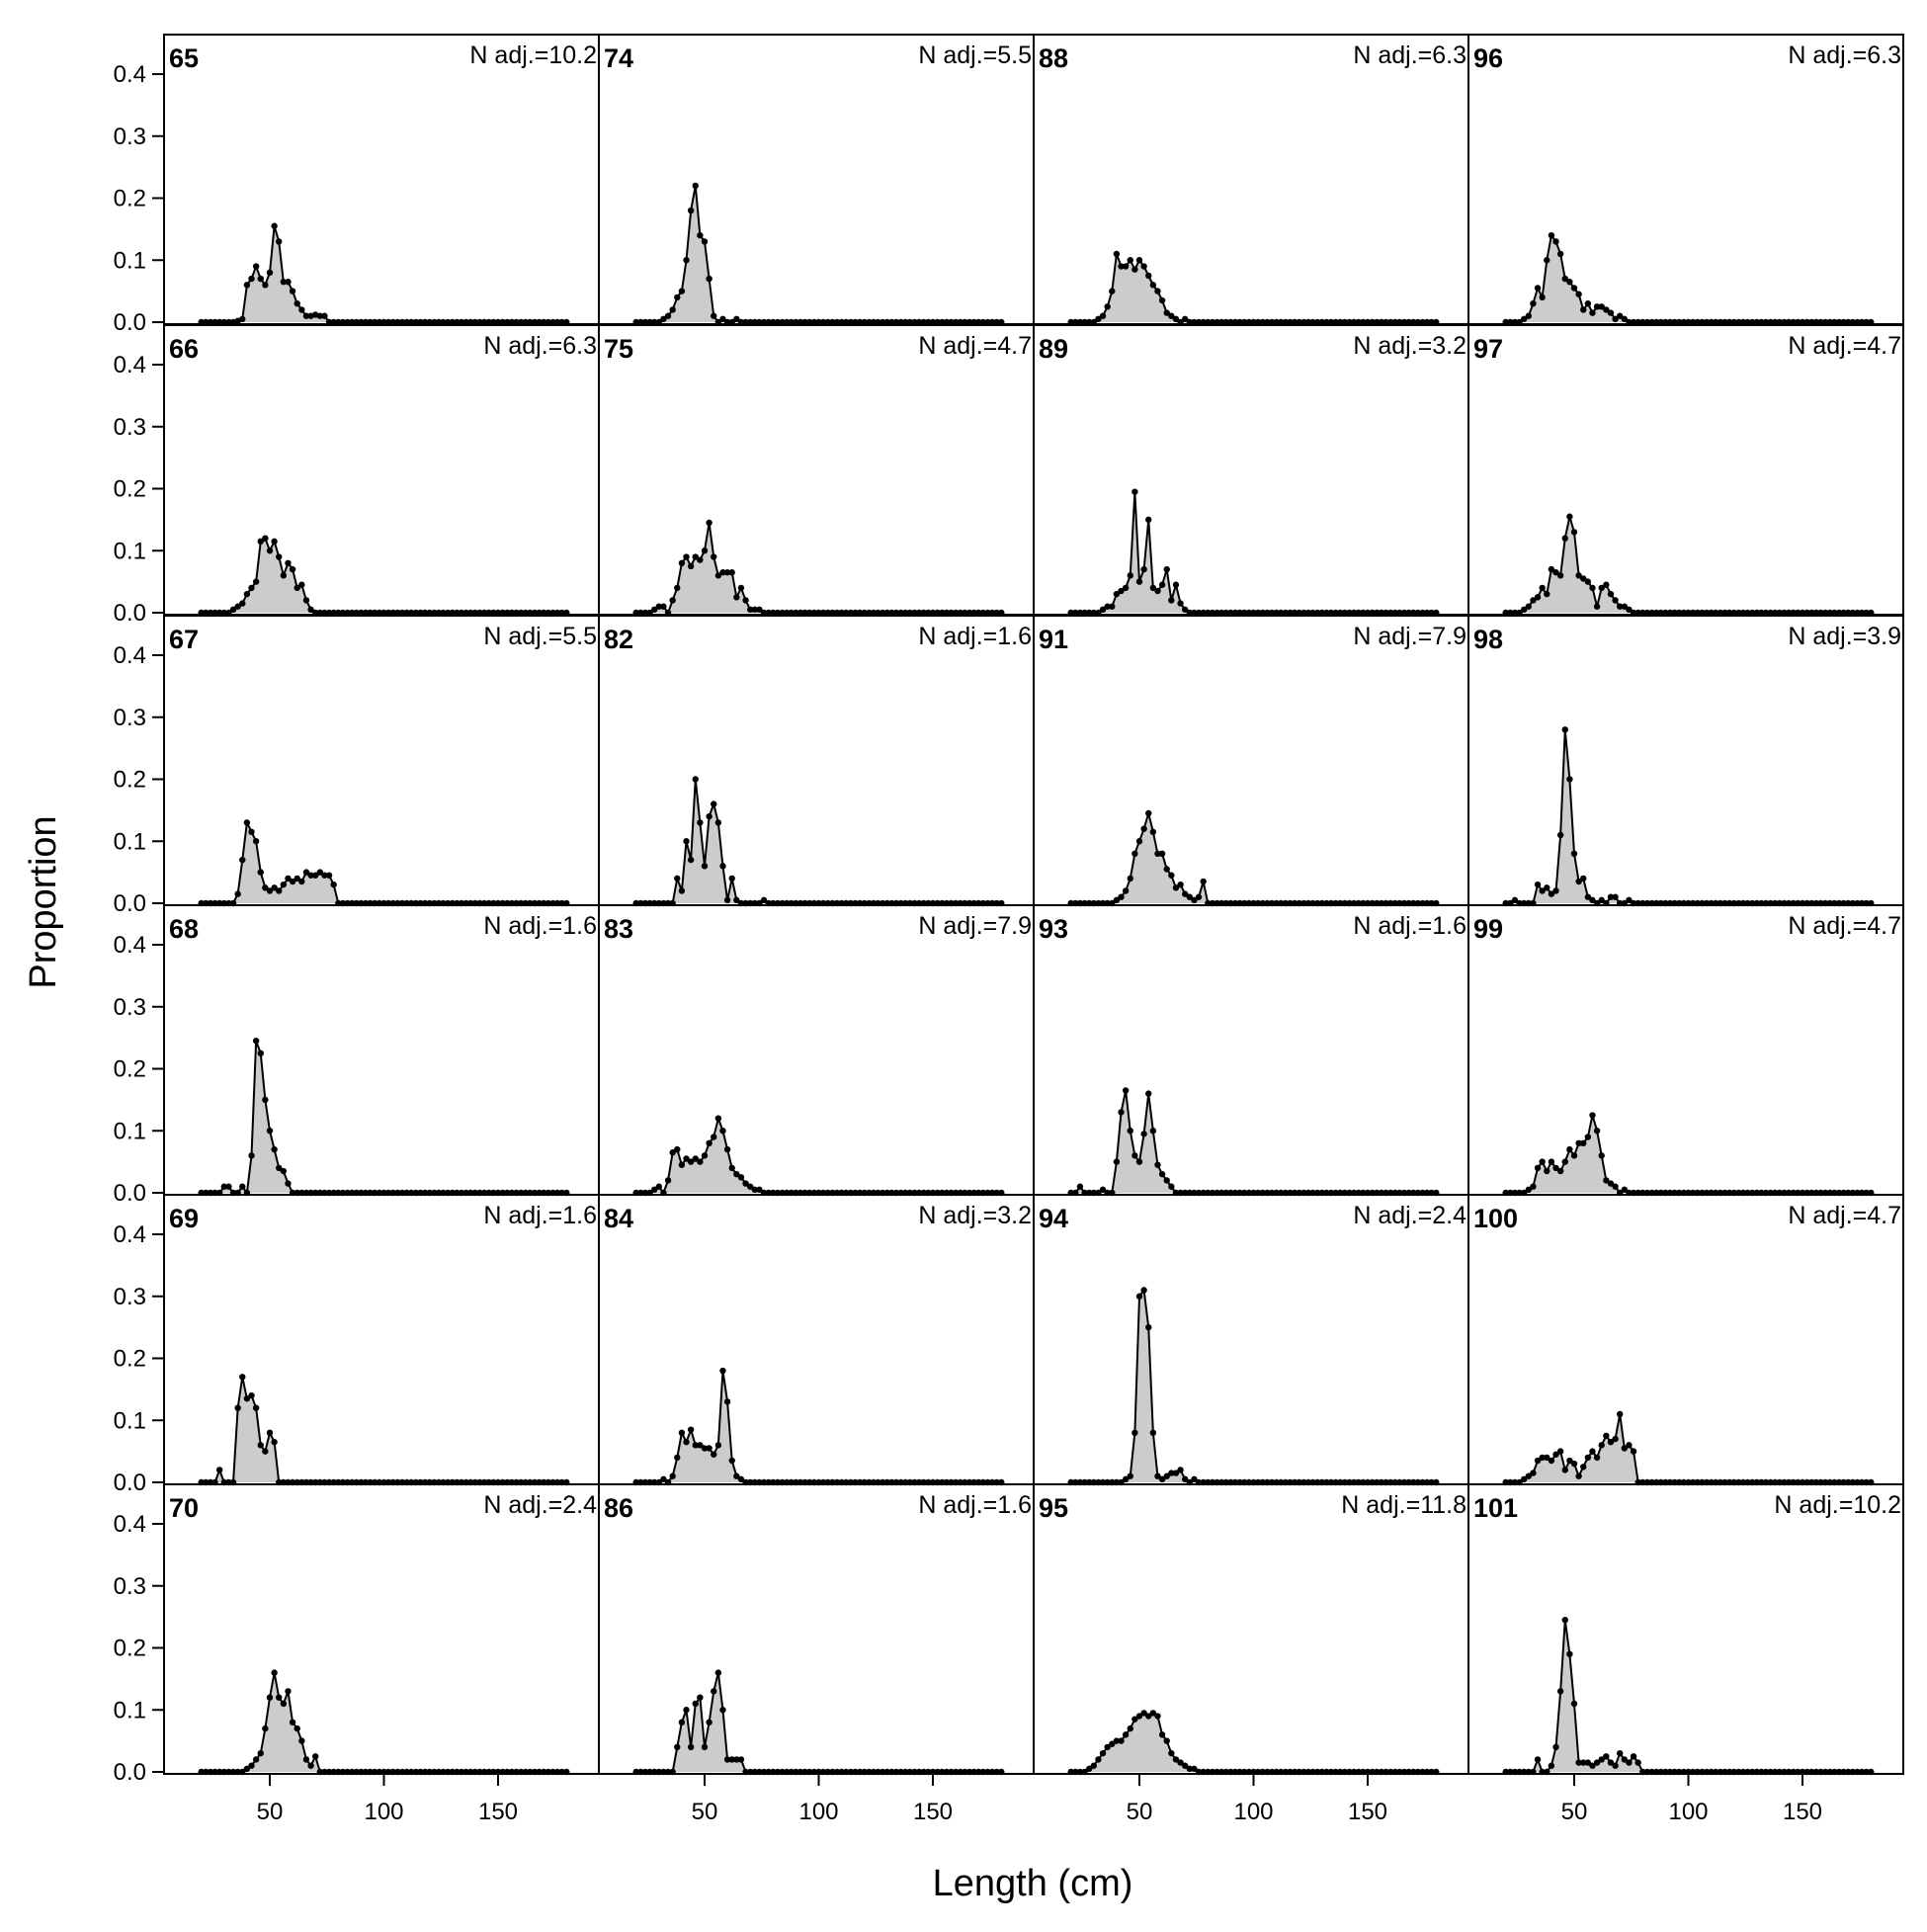  What do you see at coordinates (816, 180) in the screenshot?
I see `panel-74: 74 N adj.=5.5` at bounding box center [816, 180].